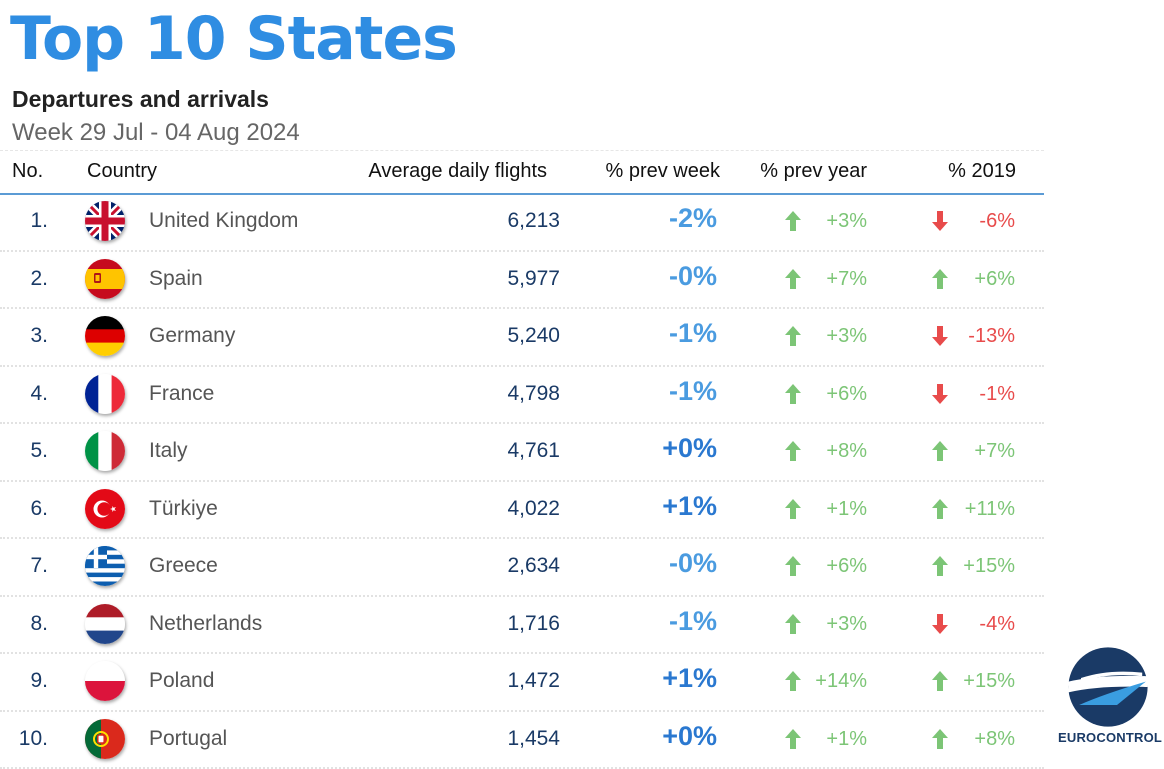  What do you see at coordinates (991, 336) in the screenshot?
I see `vs-2019-cell: -13%` at bounding box center [991, 336].